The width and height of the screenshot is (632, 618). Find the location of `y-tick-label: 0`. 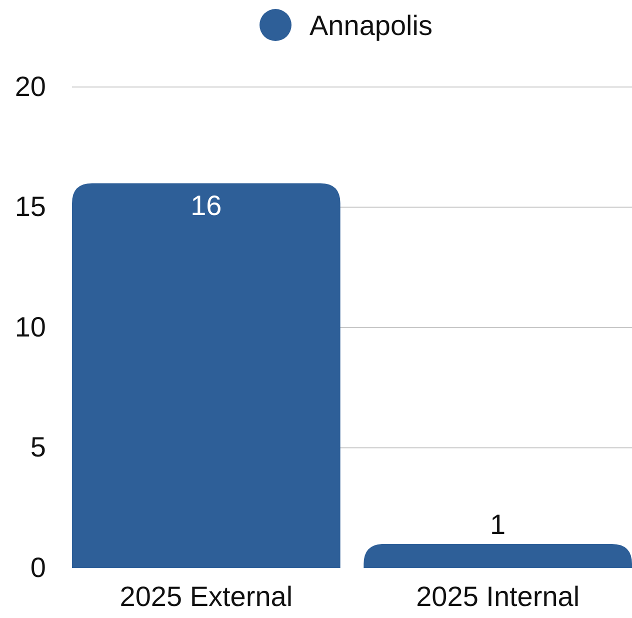

y-tick-label: 0 is located at coordinates (38, 567).